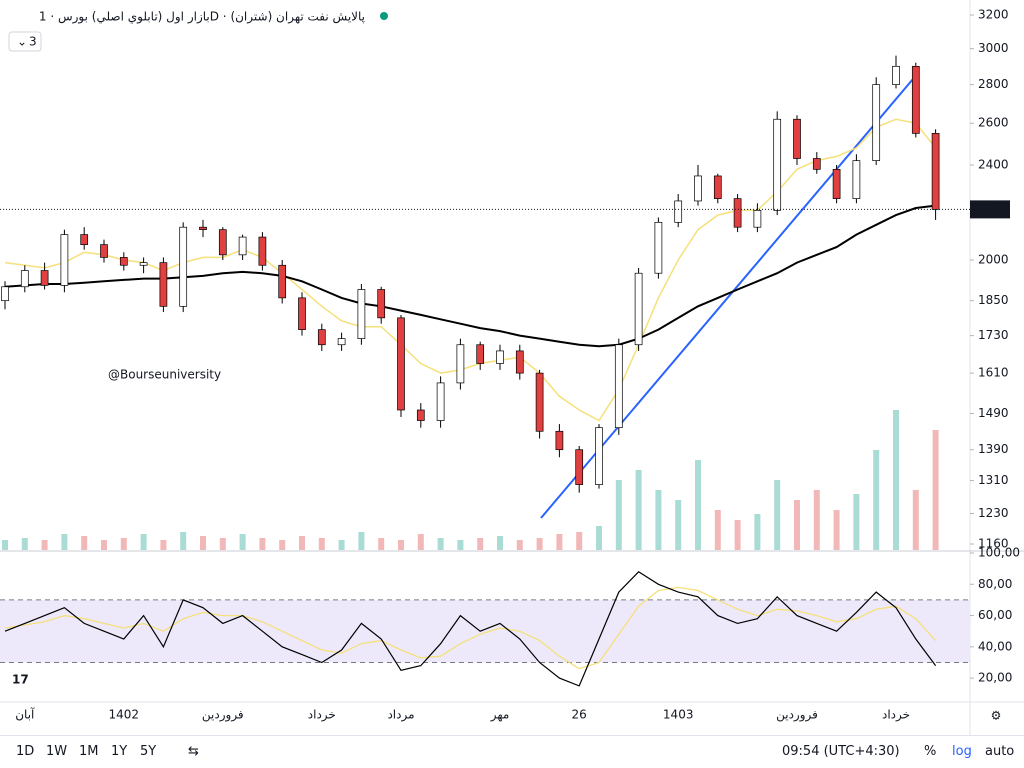  I want to click on rsi-signal, so click(470, 628).